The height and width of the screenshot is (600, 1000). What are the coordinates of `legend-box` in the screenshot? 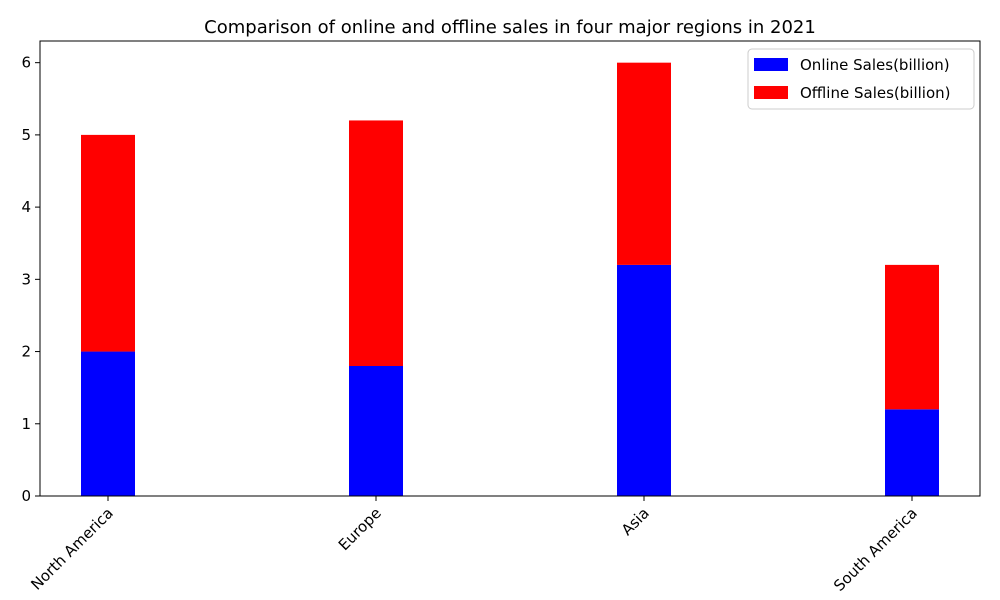 It's located at (861, 79).